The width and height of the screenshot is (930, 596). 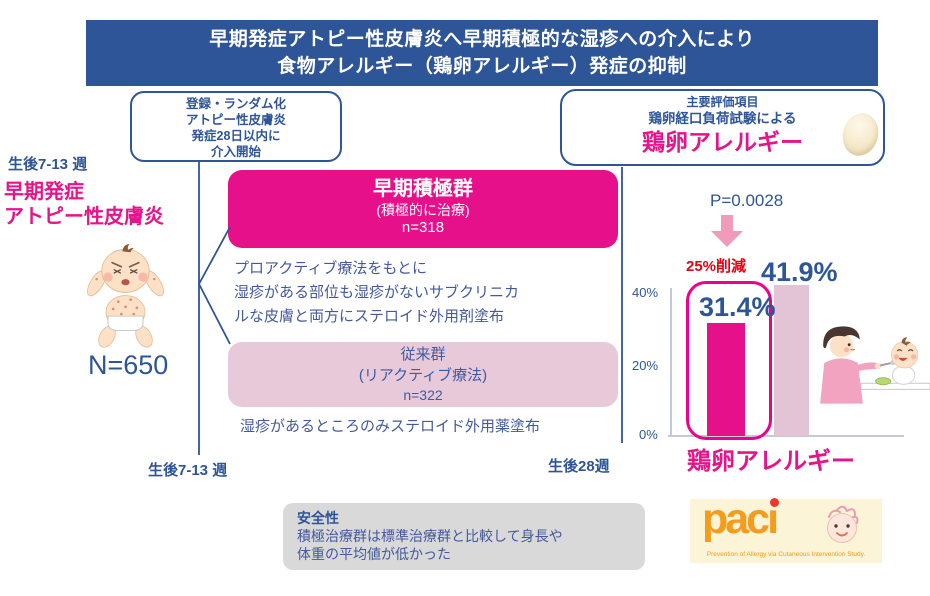 What do you see at coordinates (423, 227) in the screenshot?
I see `active-group-n: n=318` at bounding box center [423, 227].